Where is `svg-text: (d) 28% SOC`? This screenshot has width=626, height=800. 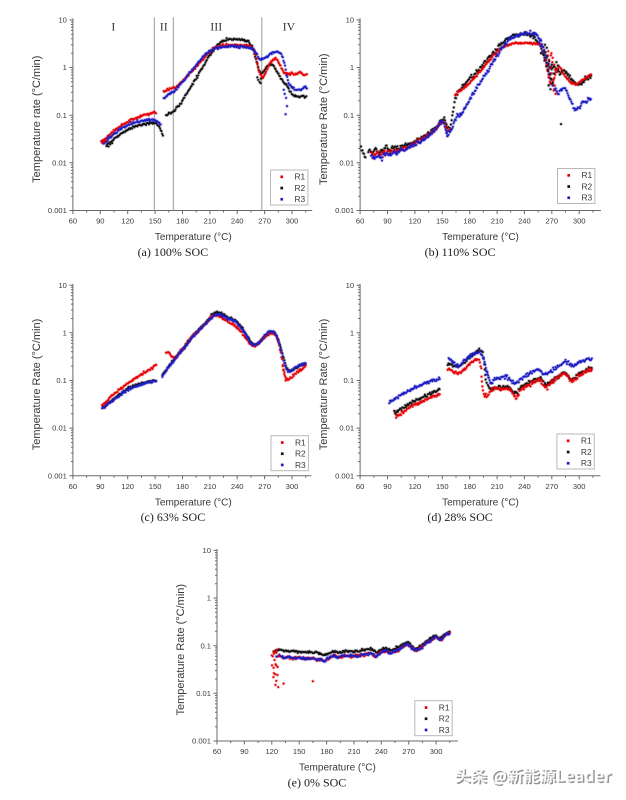 svg-text: (d) 28% SOC is located at coordinates (459, 517).